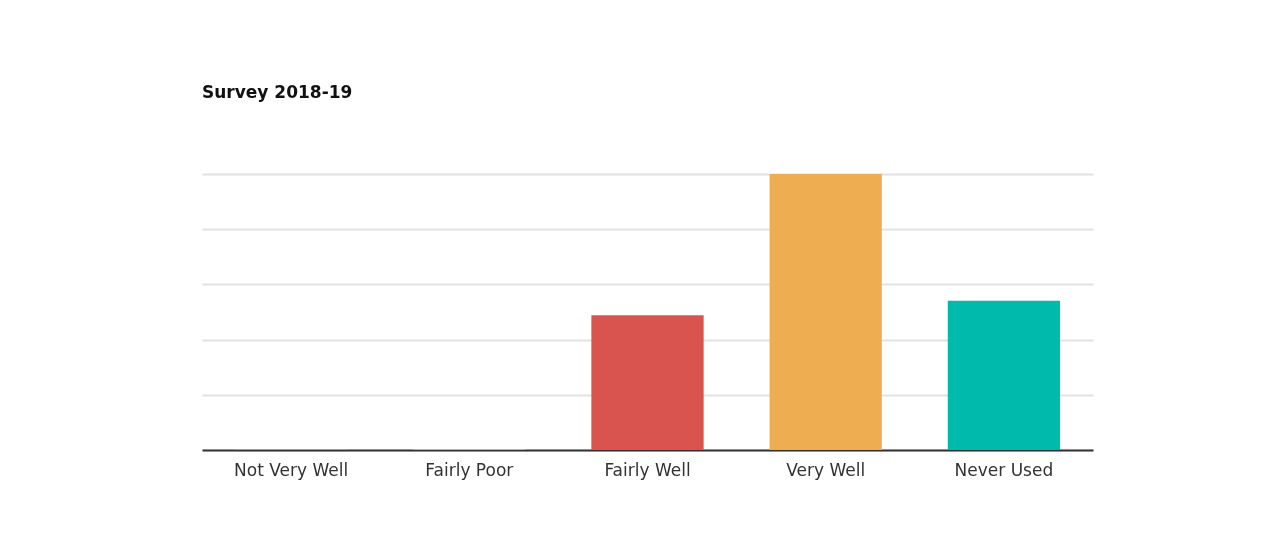 The image size is (1287, 552). Describe the element at coordinates (647, 469) in the screenshot. I see `x-tick-label: Fairly Well` at that location.